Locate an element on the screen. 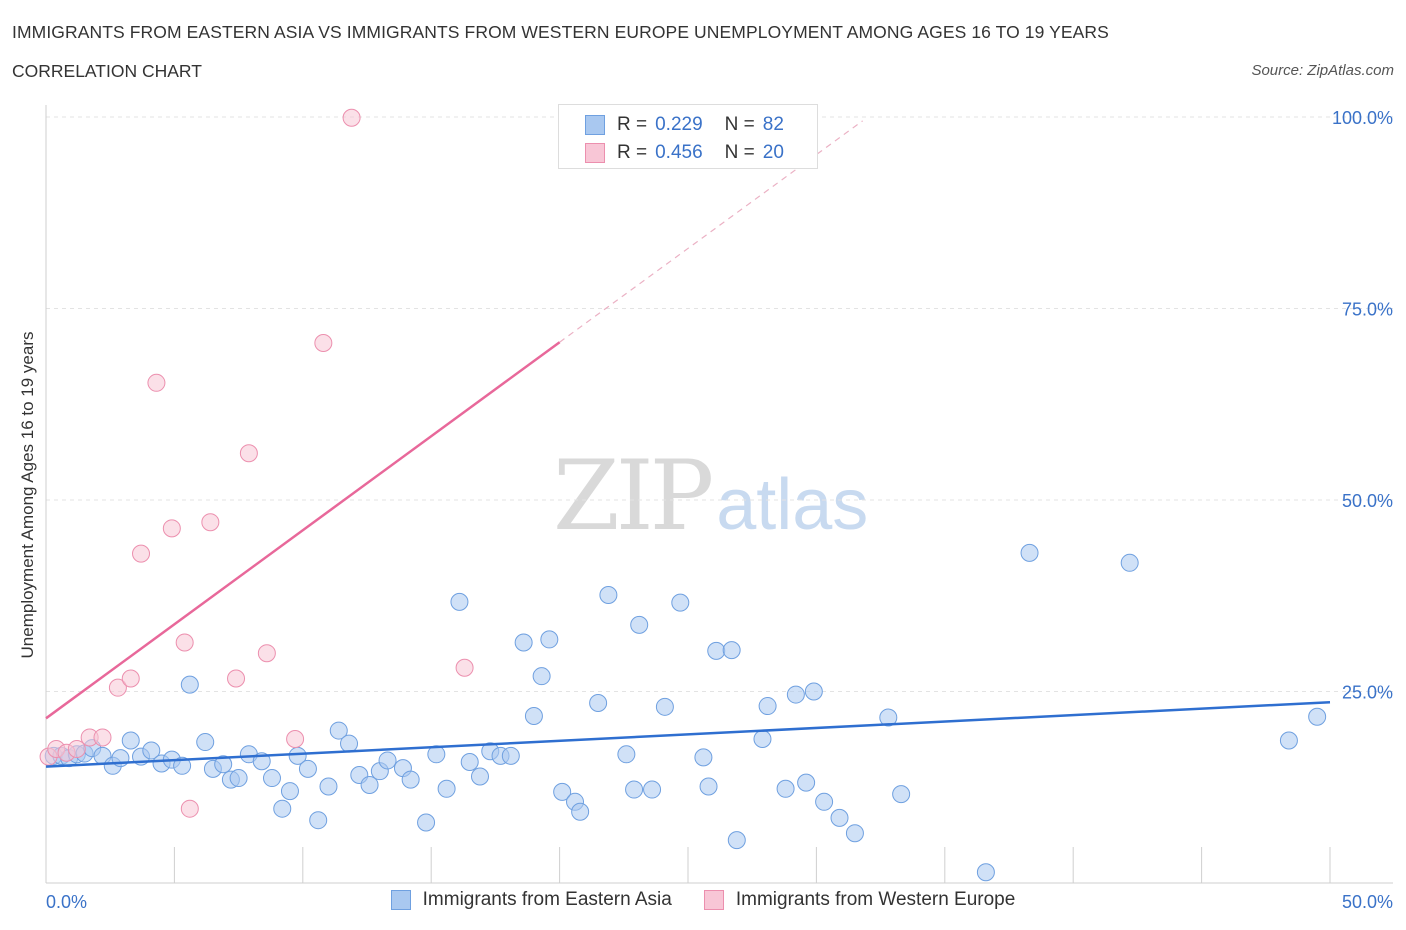 This screenshot has height=930, width=1406. legend-swatch-western-europe is located at coordinates (595, 153).